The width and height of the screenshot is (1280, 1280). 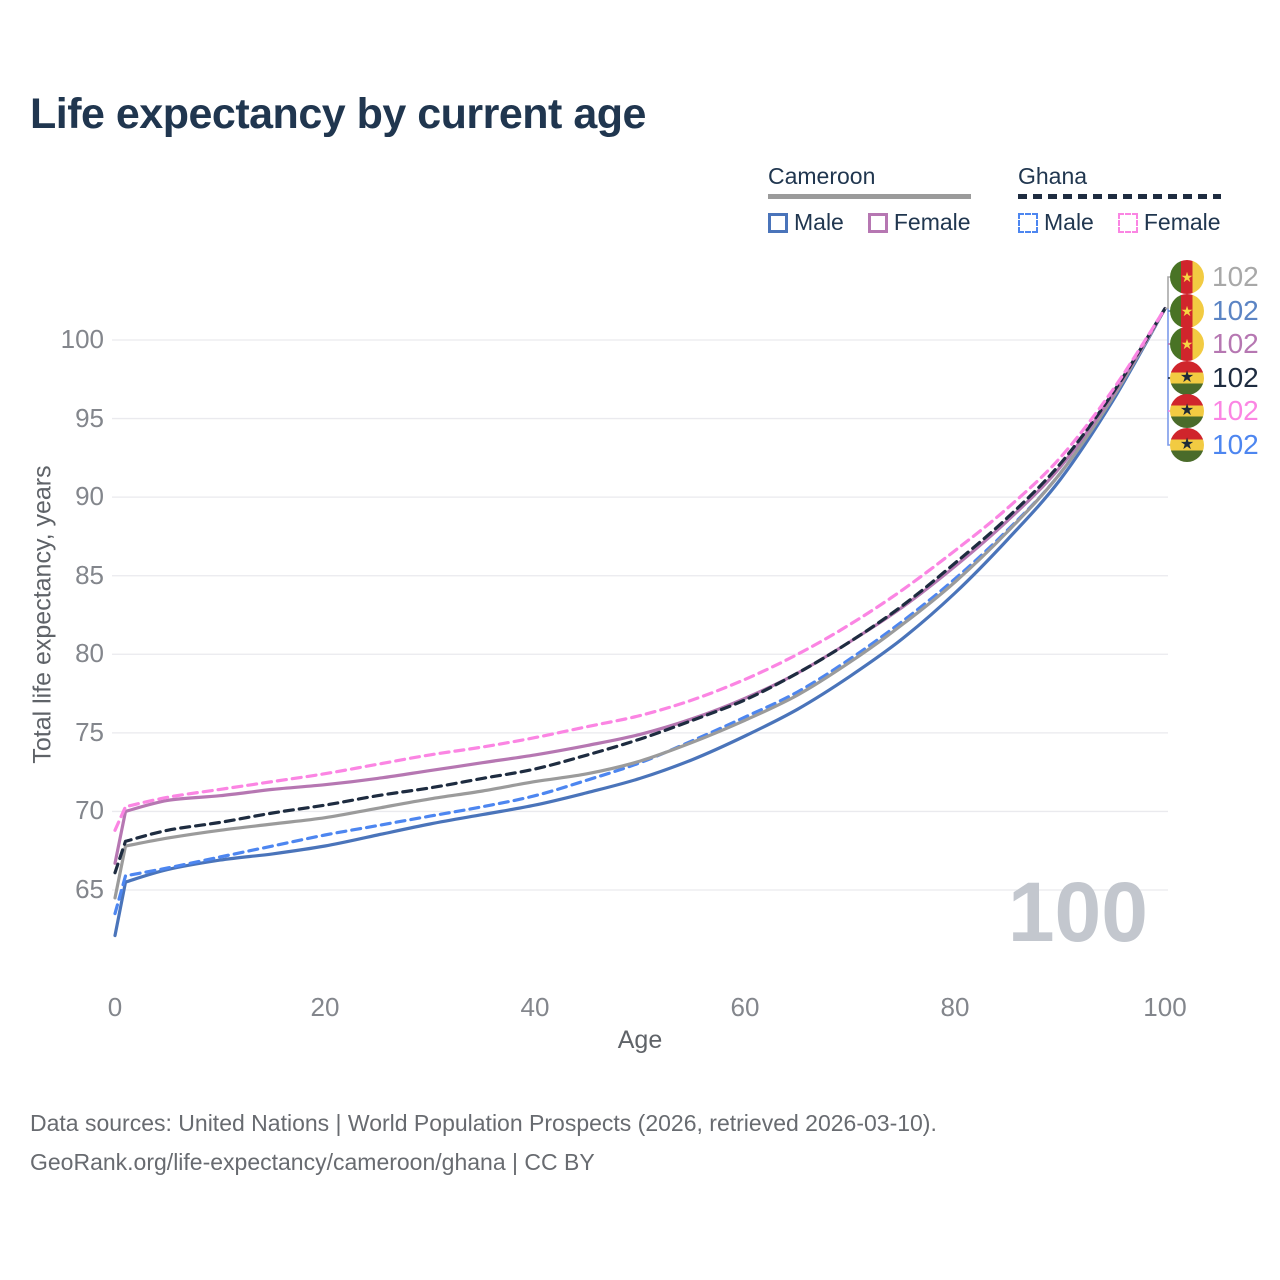 I want to click on legend-country-label: Ghana, so click(x=1053, y=176).